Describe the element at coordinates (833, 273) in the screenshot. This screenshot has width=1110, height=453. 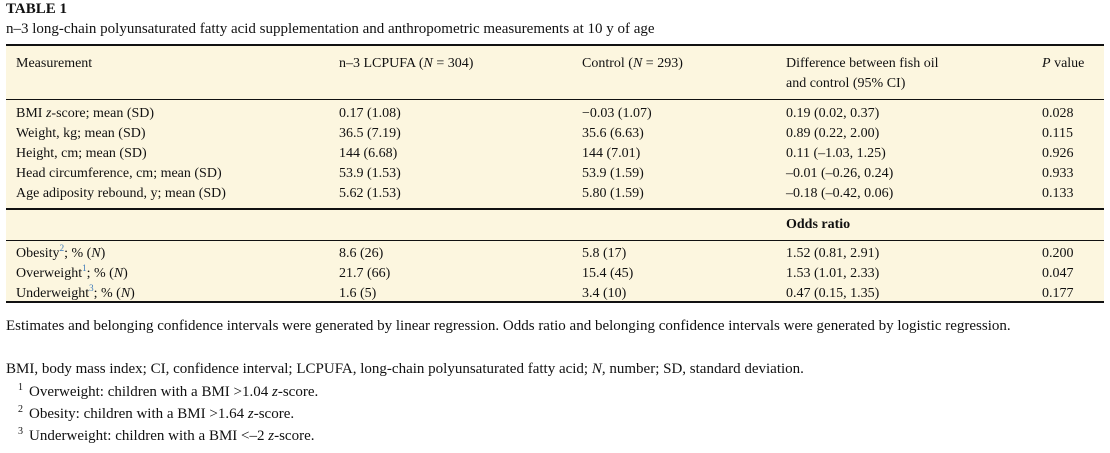
I see `cell-odds-ratio: 1.53 (1.01, 2.33)` at that location.